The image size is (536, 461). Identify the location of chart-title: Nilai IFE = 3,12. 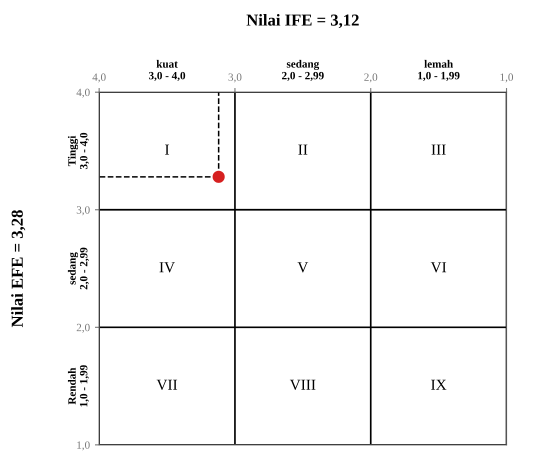
(302, 21).